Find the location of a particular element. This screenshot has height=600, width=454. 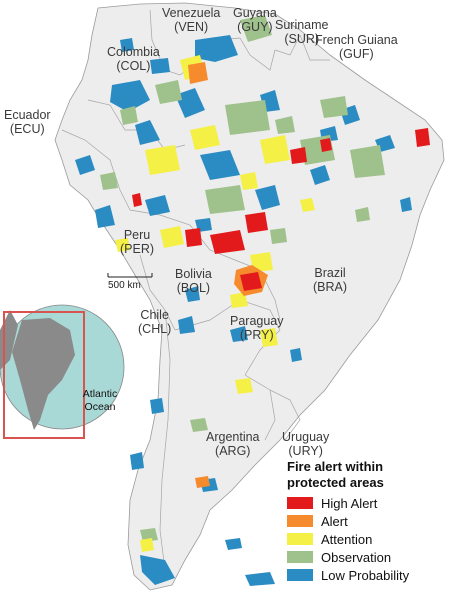

inset-frame is located at coordinates (44, 375).